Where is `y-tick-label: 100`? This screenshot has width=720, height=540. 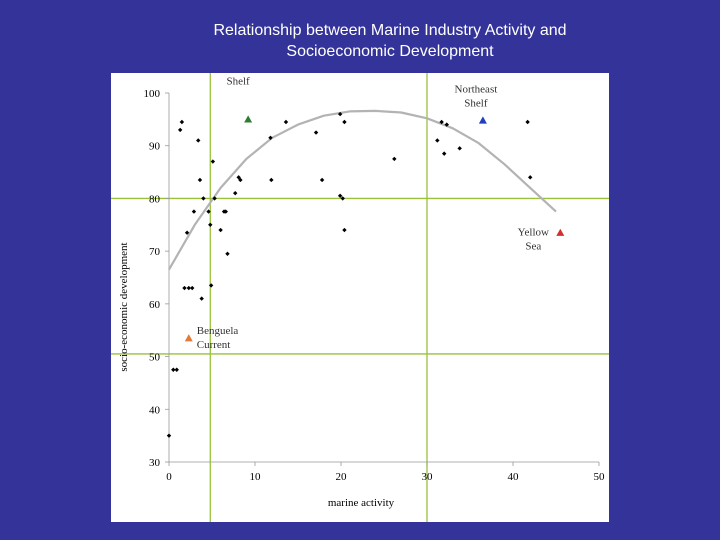 y-tick-label: 100 is located at coordinates (152, 94).